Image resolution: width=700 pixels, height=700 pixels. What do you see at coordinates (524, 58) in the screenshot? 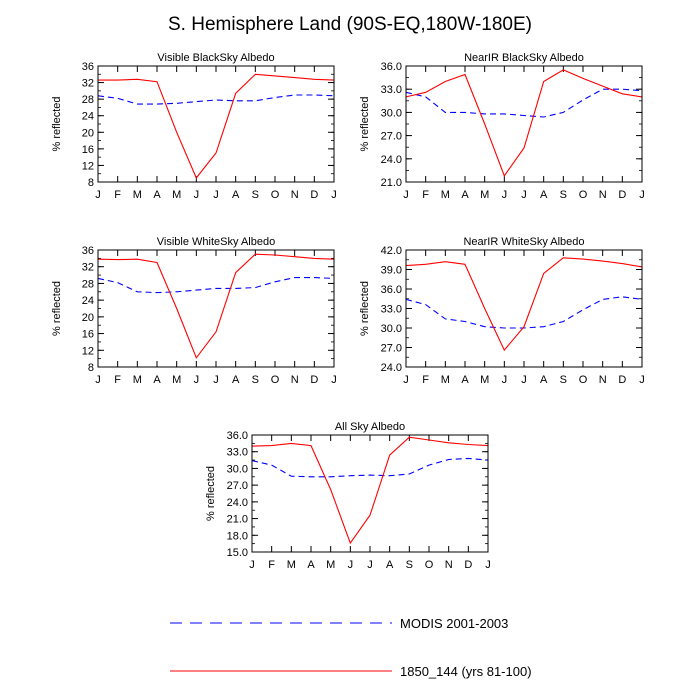
I see `panel-title: NearIR BlackSky Albedo` at bounding box center [524, 58].